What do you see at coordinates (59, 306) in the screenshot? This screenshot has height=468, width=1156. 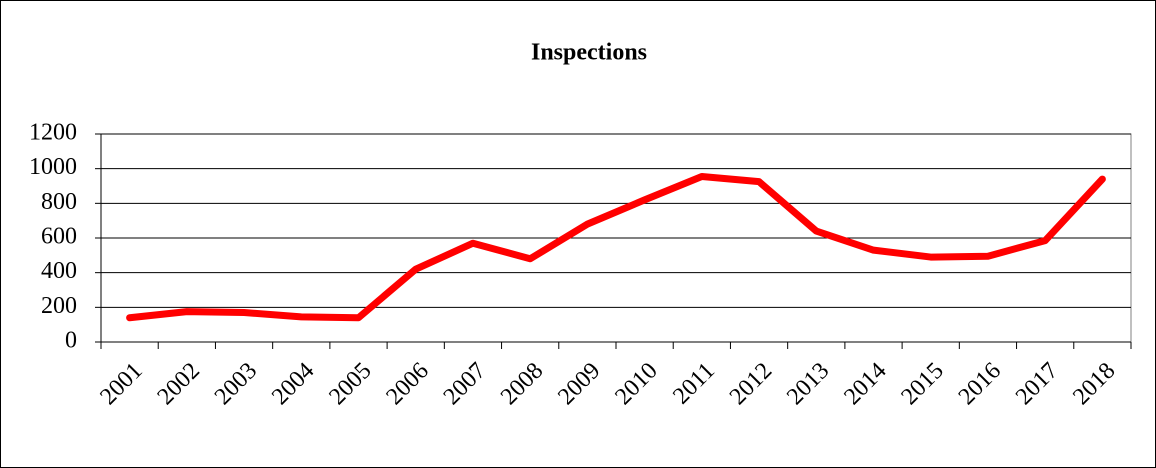 I see `y-tick-label: 200` at bounding box center [59, 306].